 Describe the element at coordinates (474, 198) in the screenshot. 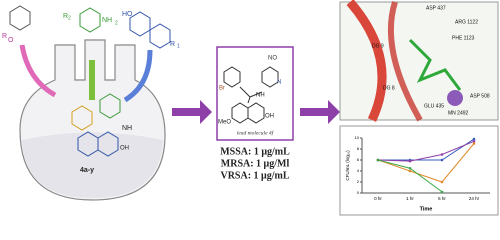

I see `x-tick-label: 24 hr` at that location.